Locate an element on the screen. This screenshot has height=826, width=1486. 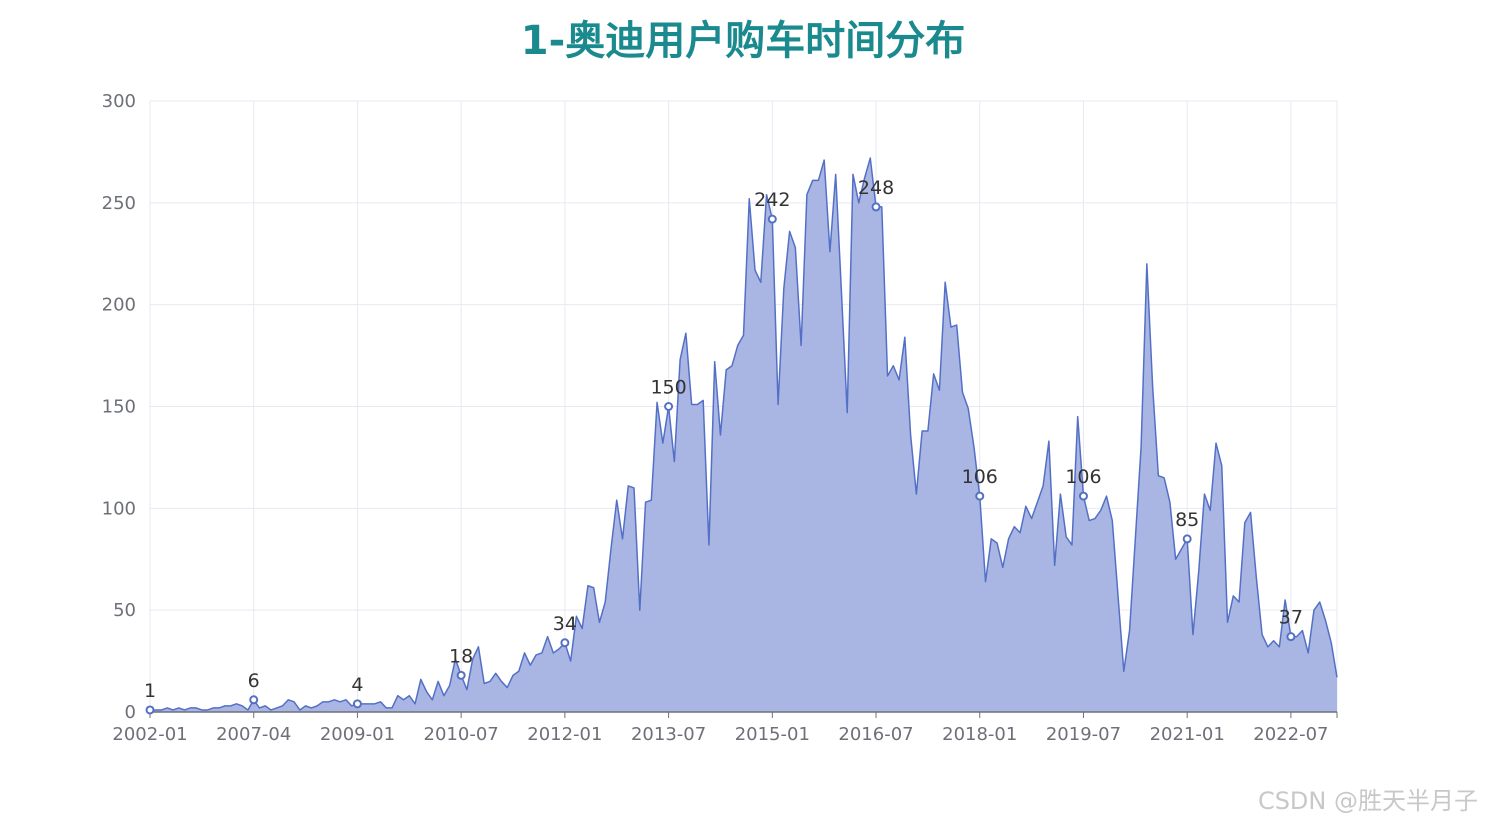
data-label: 150 is located at coordinates (668, 388).